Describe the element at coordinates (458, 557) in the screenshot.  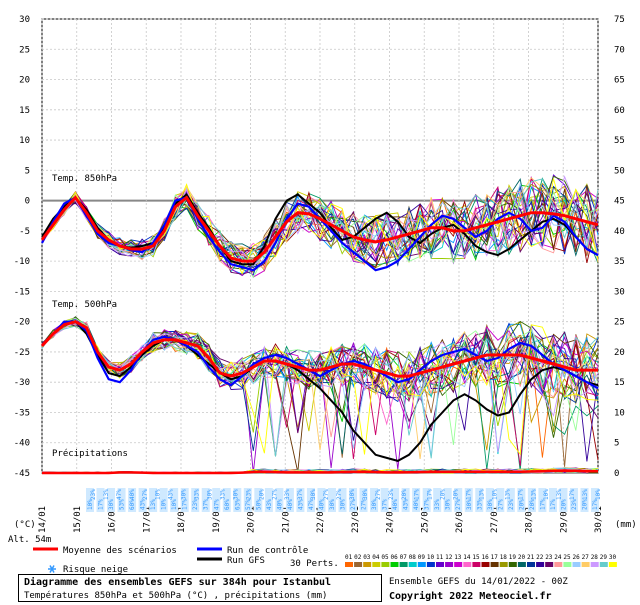
I see `pert-number: 13` at that location.